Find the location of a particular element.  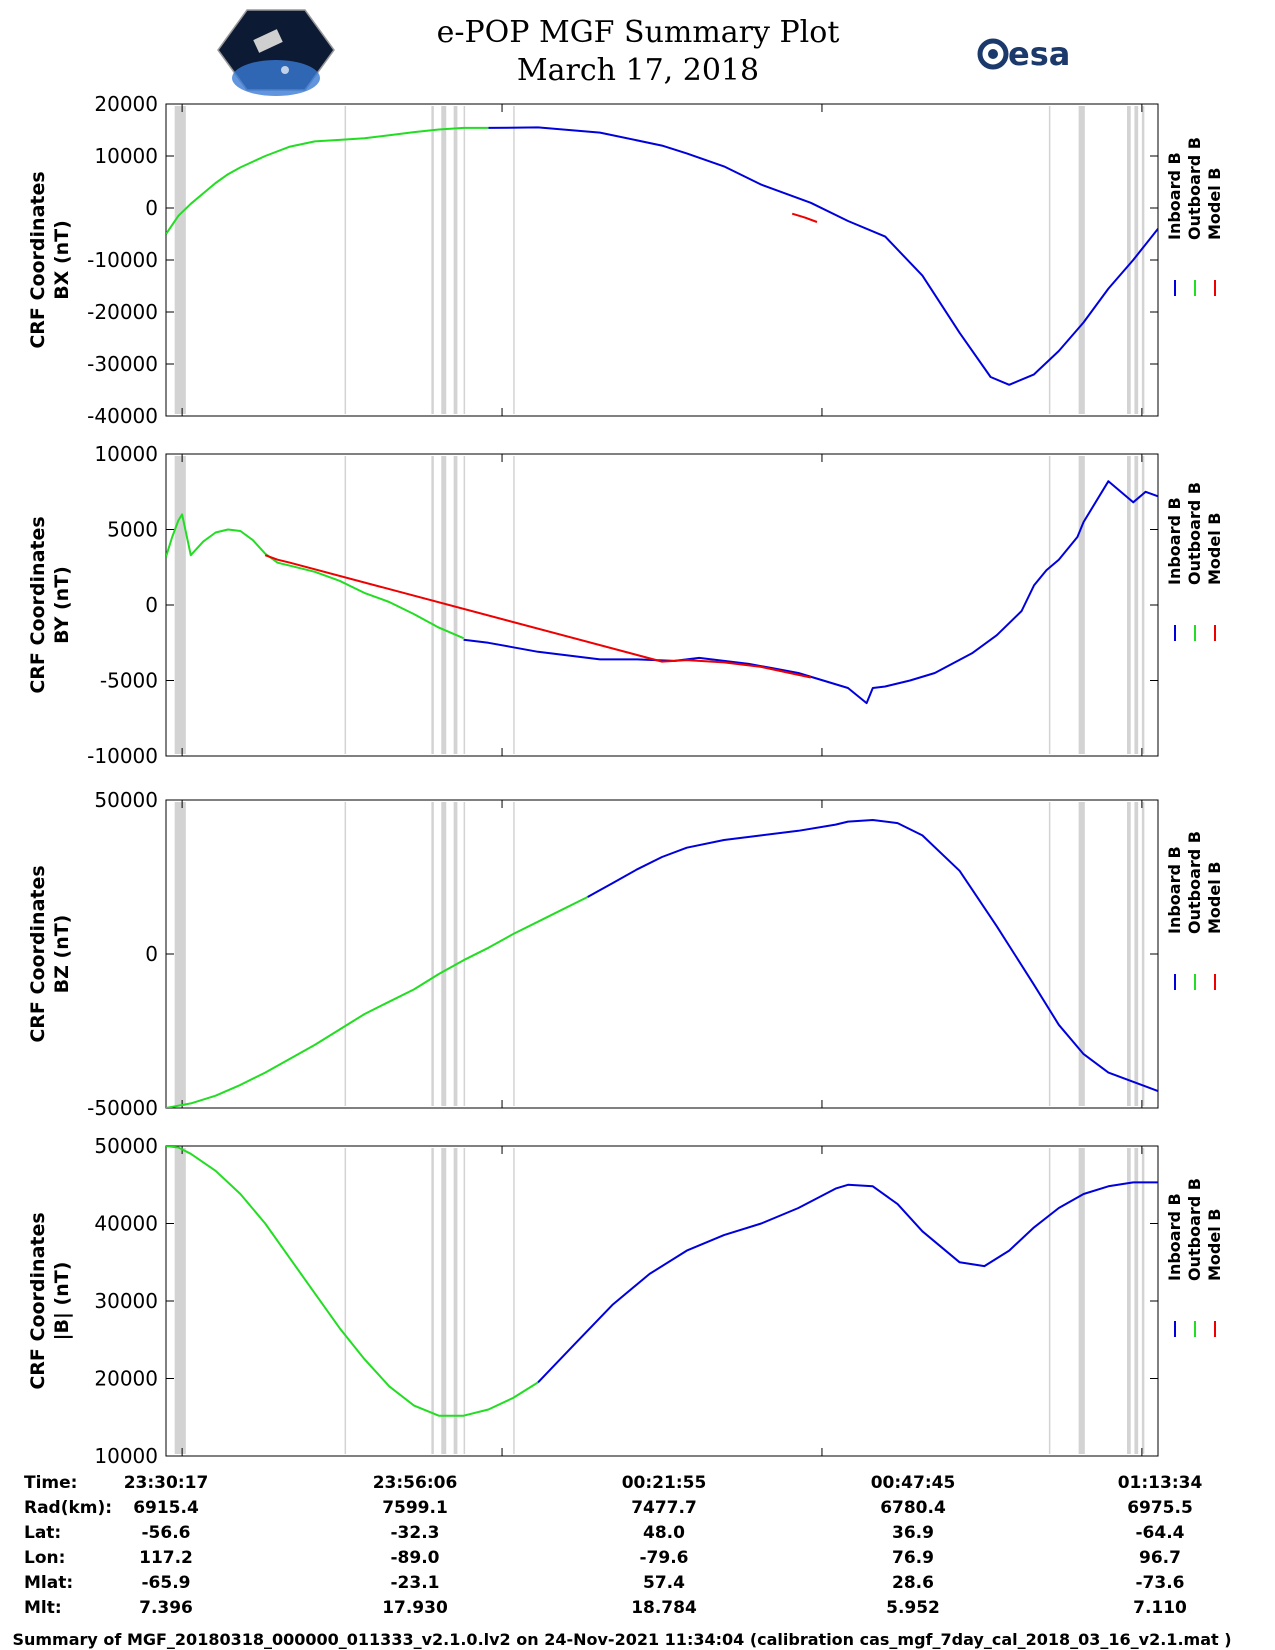

y-axis-label-line2: BZ (nT) is located at coordinates (62, 954).